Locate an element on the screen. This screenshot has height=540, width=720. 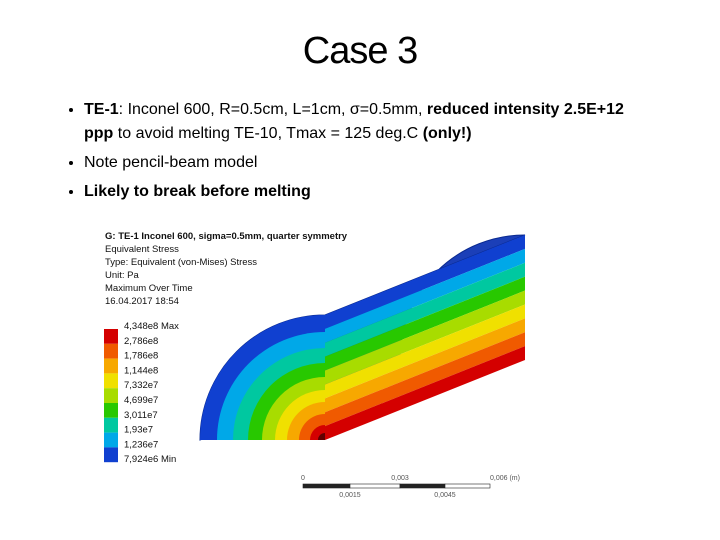
hot-spot is located at coordinates (321, 436).